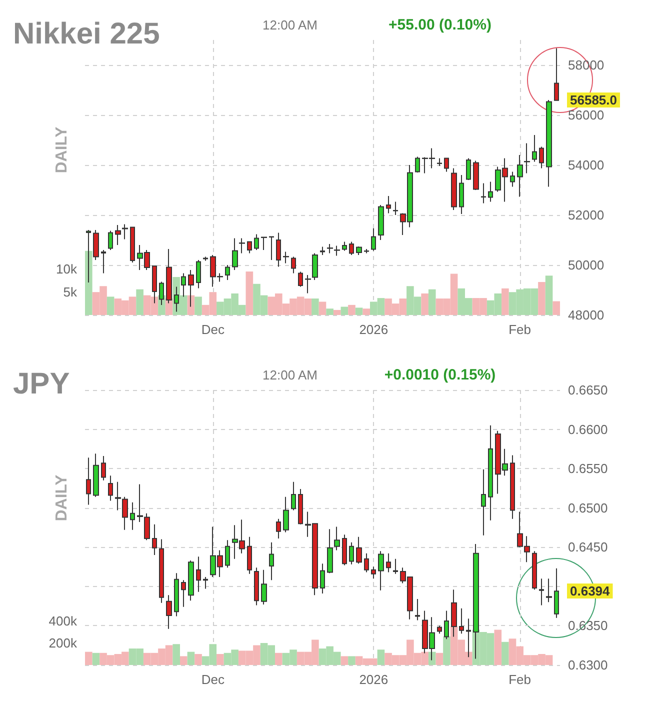 The width and height of the screenshot is (650, 703). What do you see at coordinates (213, 329) in the screenshot?
I see `x-tick-label: Dec` at bounding box center [213, 329].